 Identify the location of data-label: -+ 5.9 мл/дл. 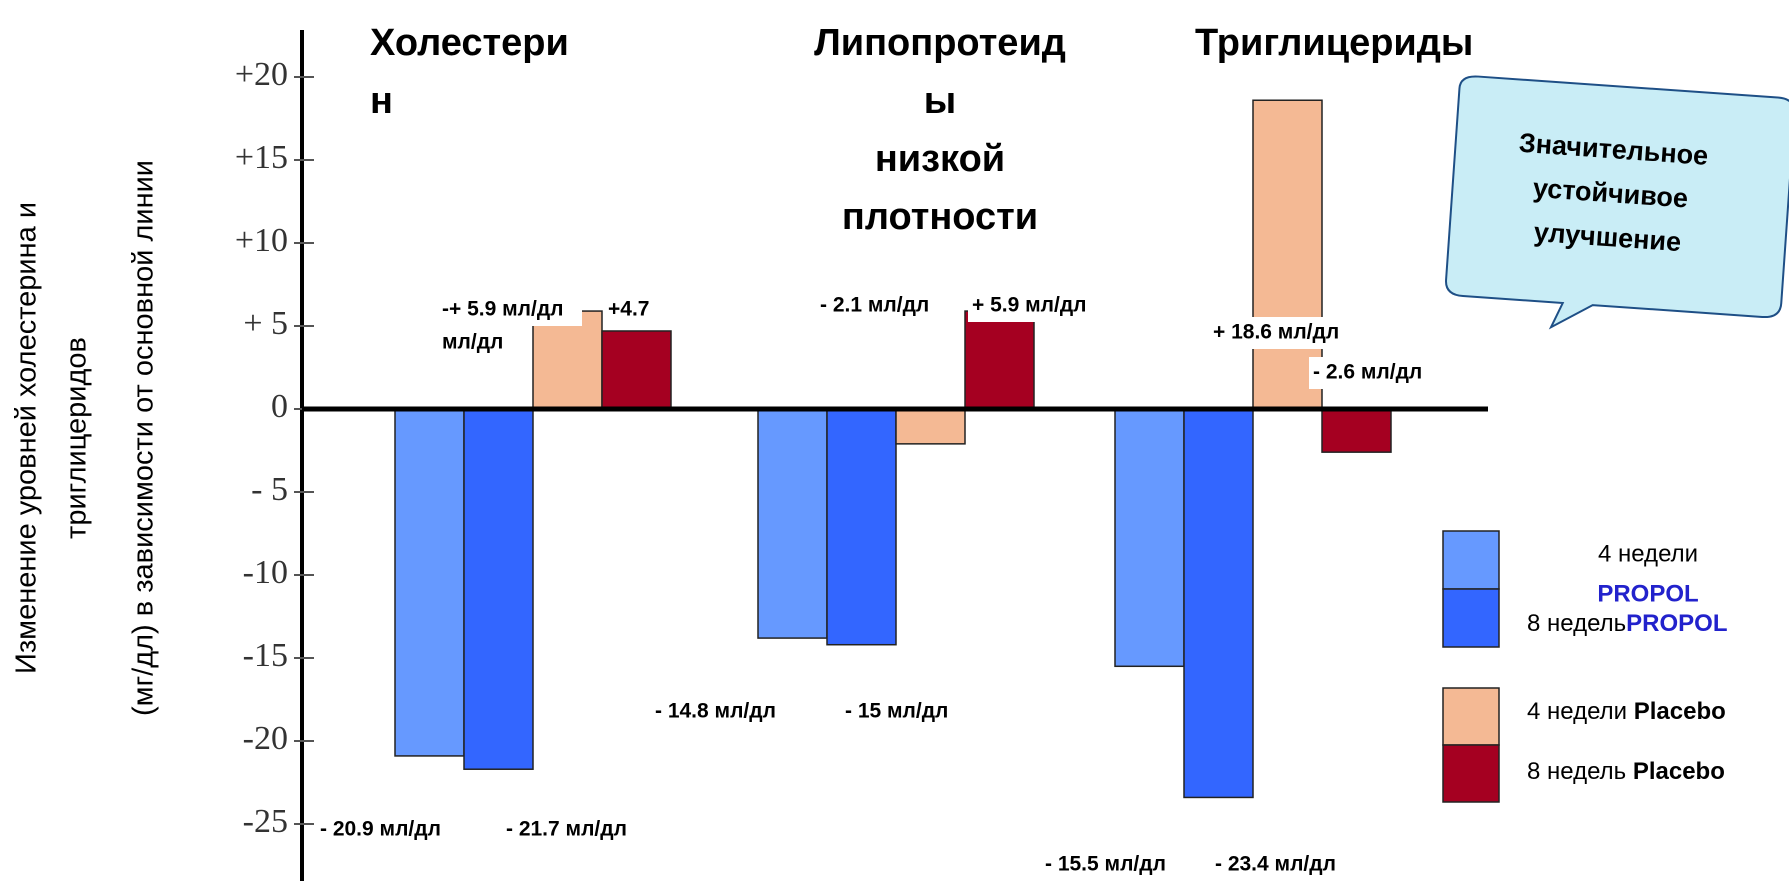
(503, 309).